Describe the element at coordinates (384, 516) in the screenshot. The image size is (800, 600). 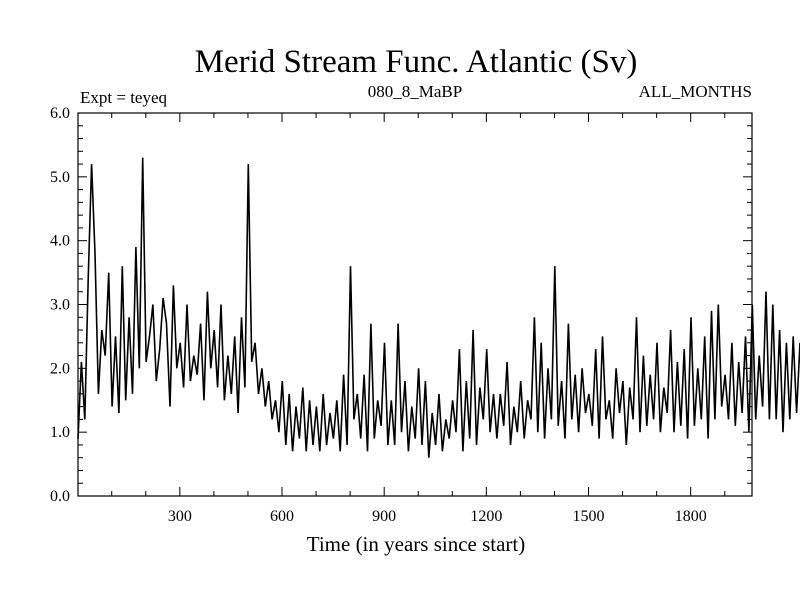
I see `x-tick-label: 900` at that location.